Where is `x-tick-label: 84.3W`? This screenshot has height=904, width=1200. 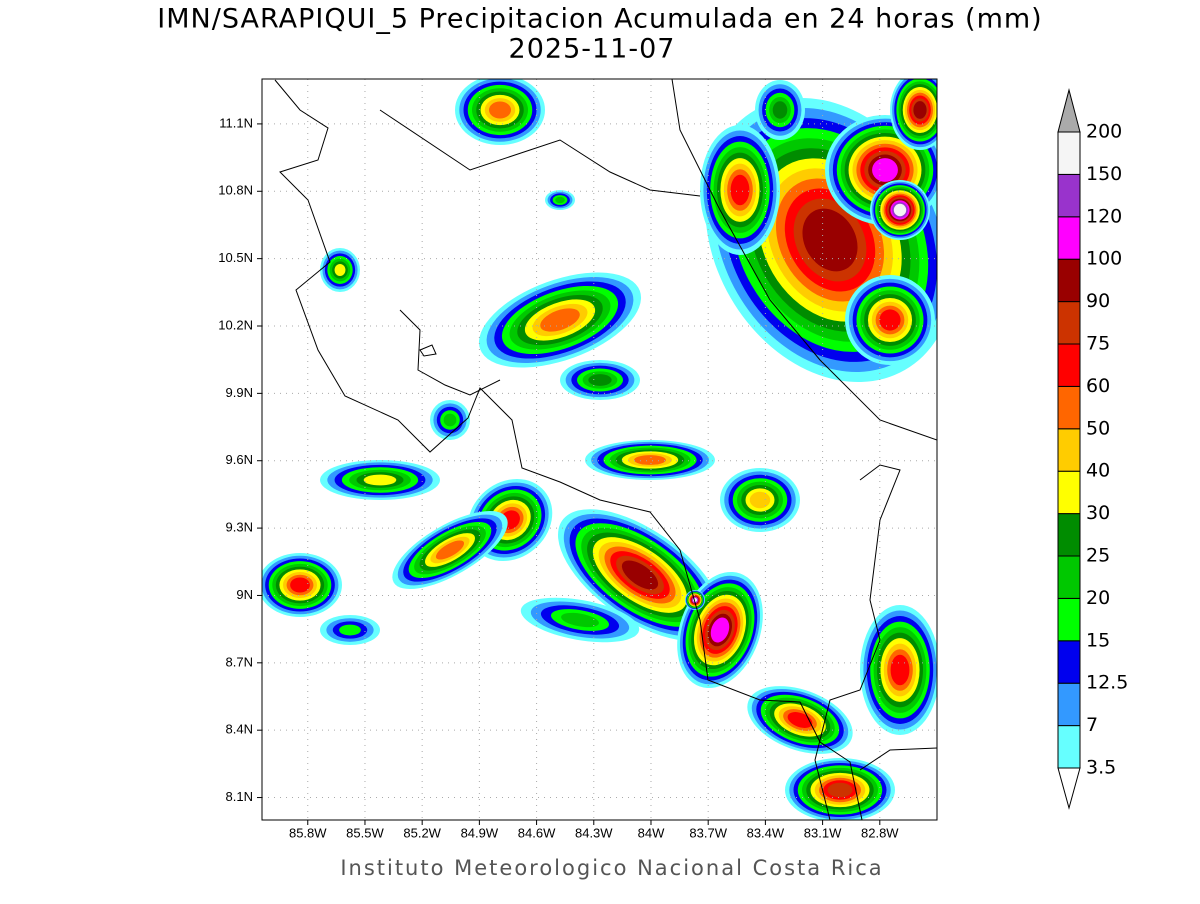
x-tick-label: 84.3W is located at coordinates (594, 832).